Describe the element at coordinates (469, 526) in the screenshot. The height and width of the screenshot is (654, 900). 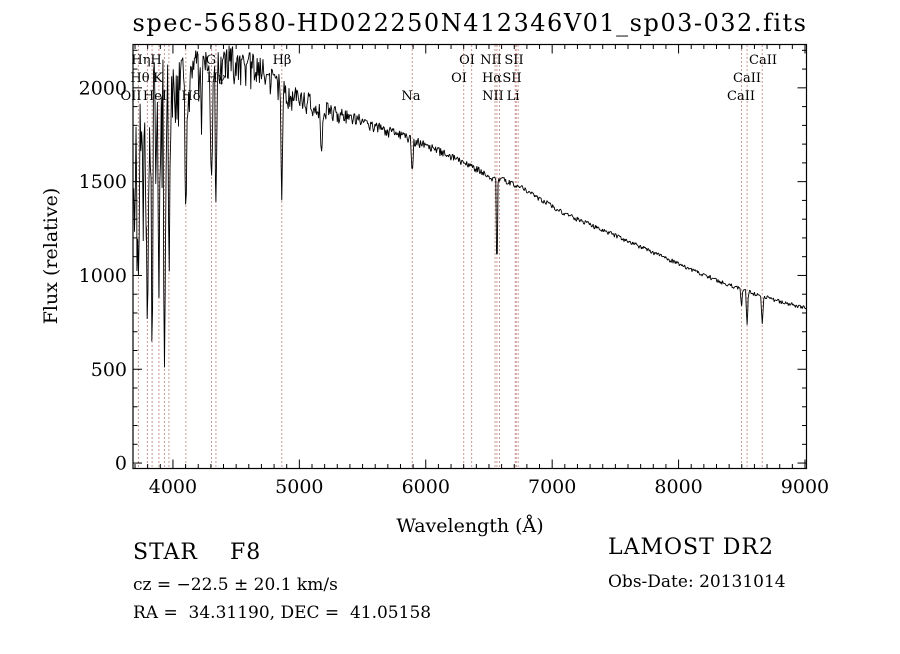
I see `x-axis-label: Wavelength (Å)` at that location.